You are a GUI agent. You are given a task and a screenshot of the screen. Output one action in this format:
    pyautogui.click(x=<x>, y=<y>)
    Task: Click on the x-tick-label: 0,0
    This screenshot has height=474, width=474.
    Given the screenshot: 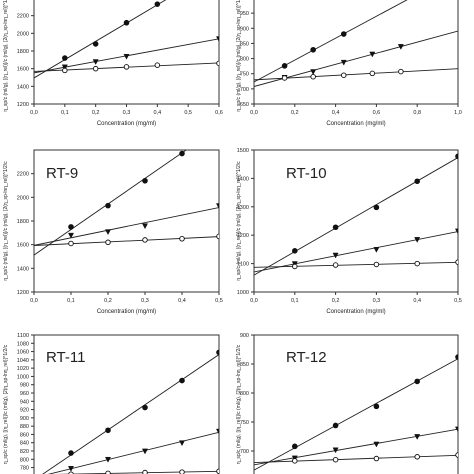 What is the action you would take?
    pyautogui.click(x=254, y=301)
    